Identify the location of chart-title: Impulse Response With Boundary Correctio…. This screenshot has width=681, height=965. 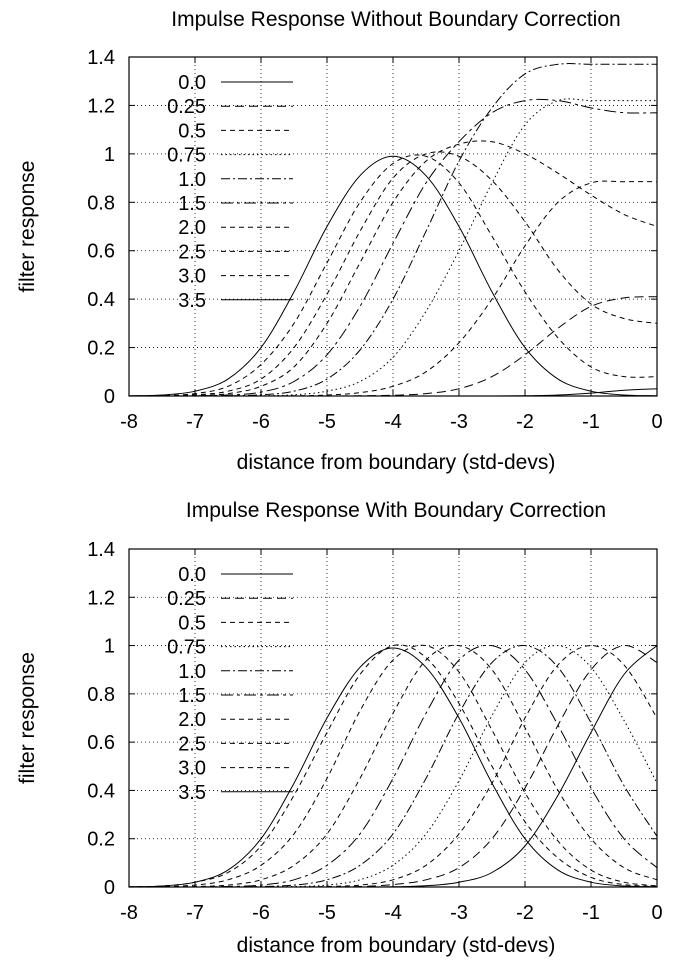
(396, 510).